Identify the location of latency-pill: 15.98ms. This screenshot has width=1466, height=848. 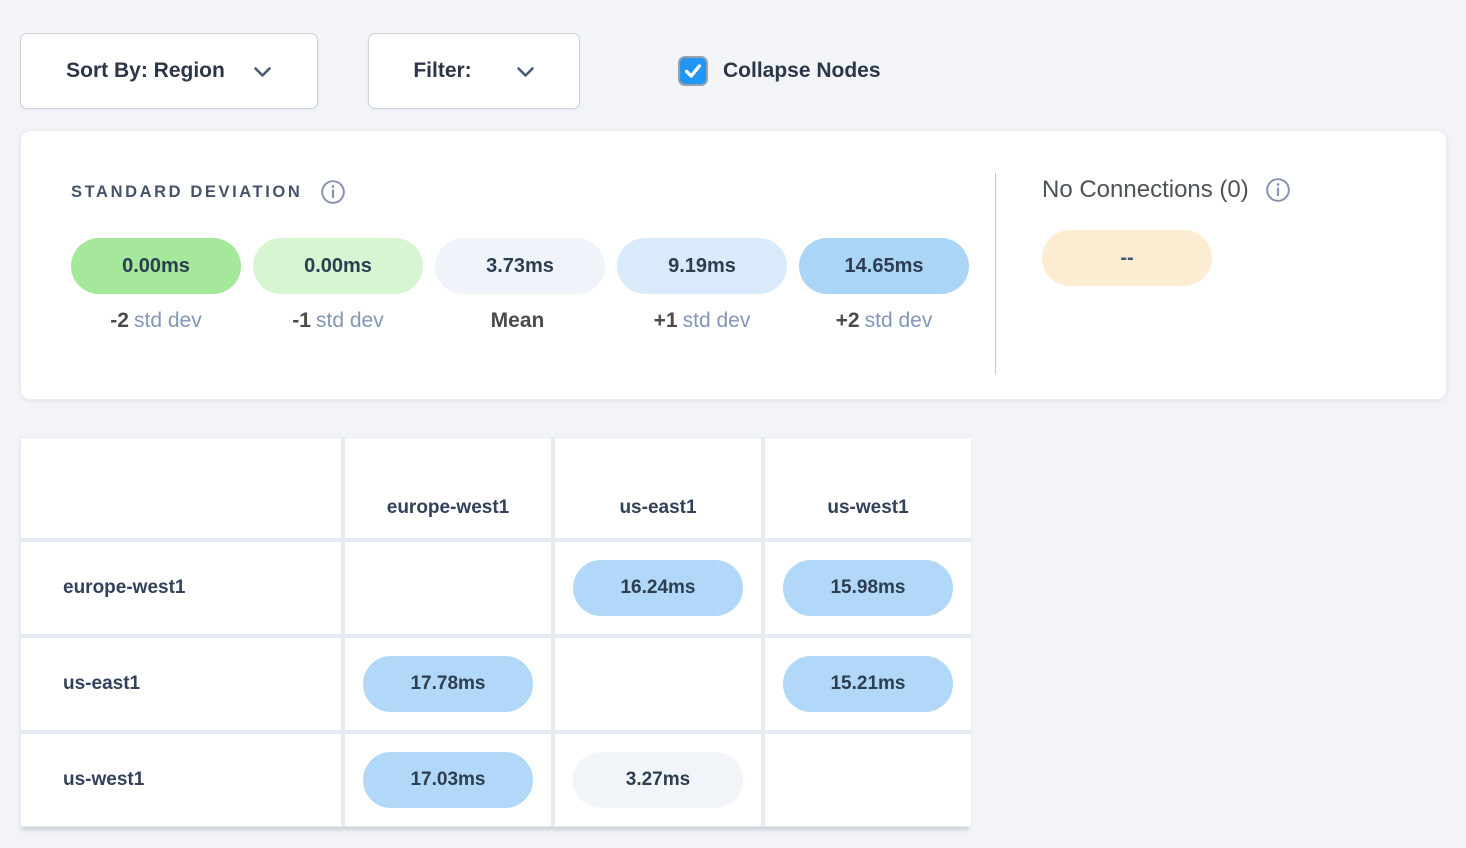
(868, 588).